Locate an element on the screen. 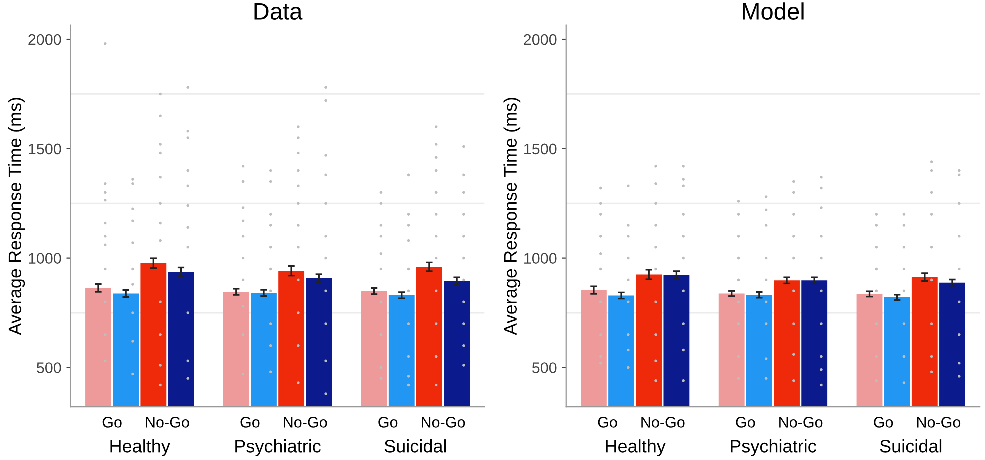  chart-title: Model is located at coordinates (773, 11).